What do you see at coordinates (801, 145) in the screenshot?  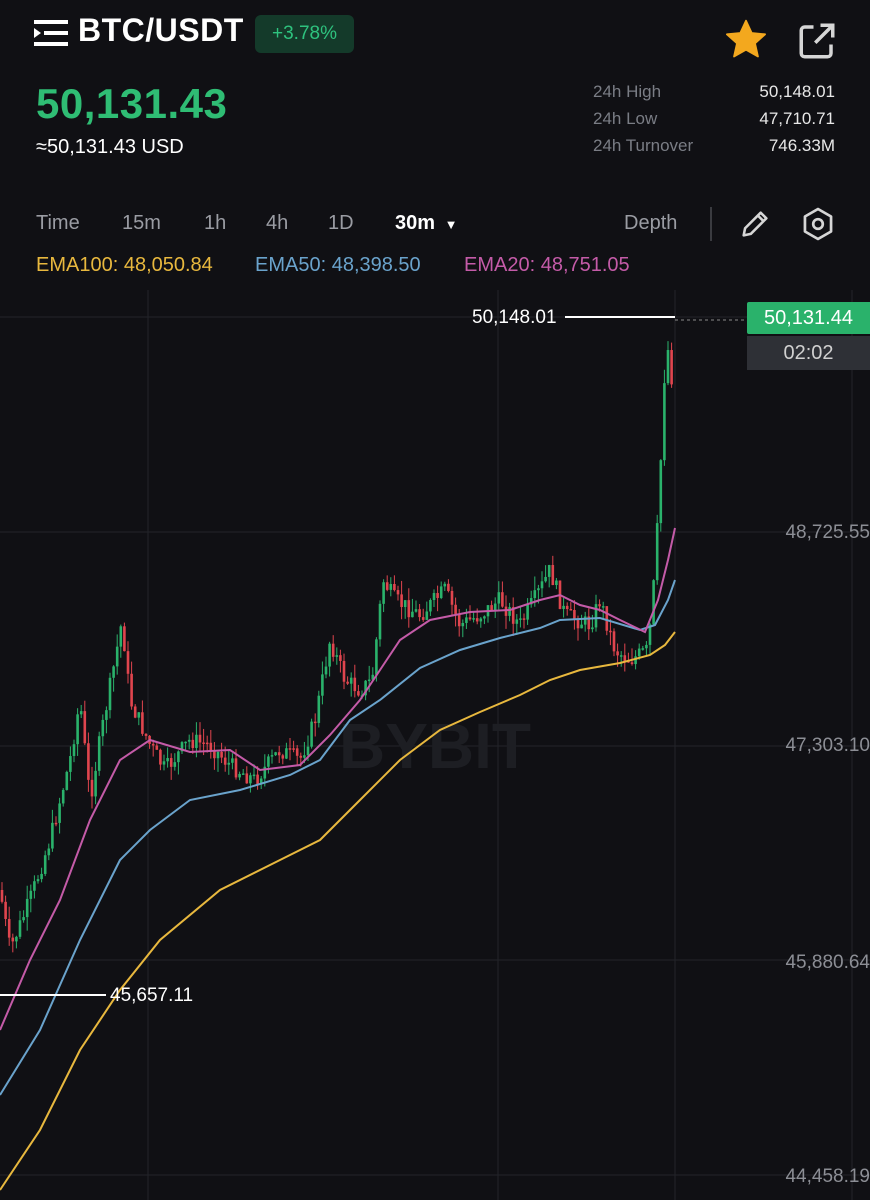 I see `stat-value-turnover: 746.33M` at bounding box center [801, 145].